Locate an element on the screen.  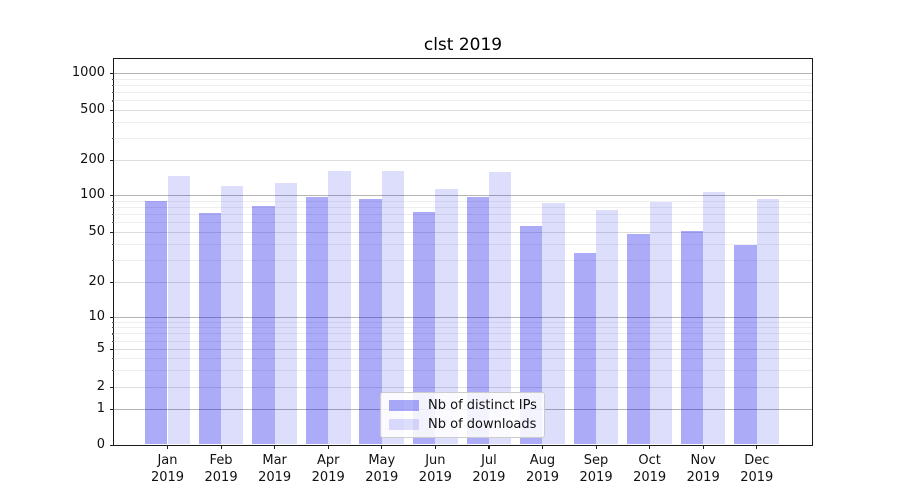
x-tick-label-aug: Aug 2019 is located at coordinates (542, 469).